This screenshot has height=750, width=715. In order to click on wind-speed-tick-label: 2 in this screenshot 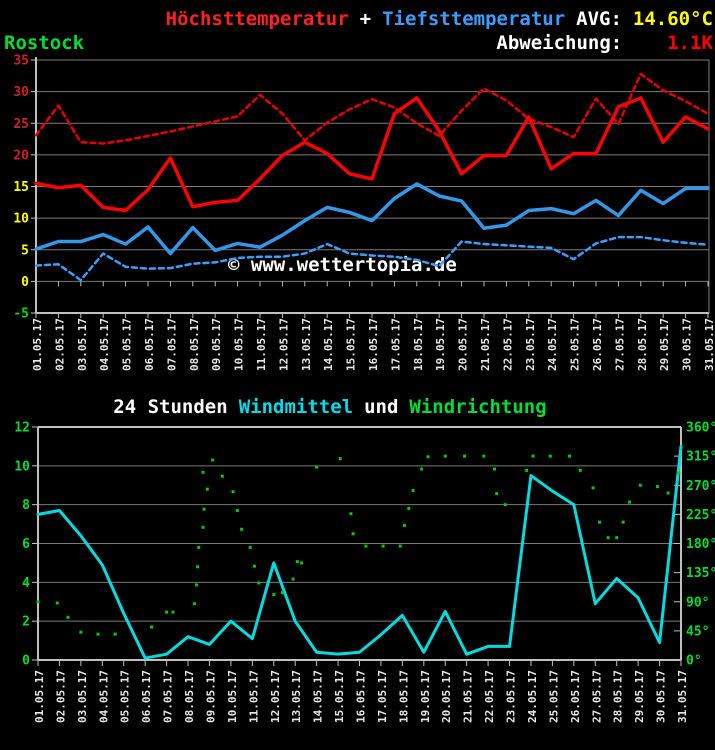, I will do `click(26, 622)`.